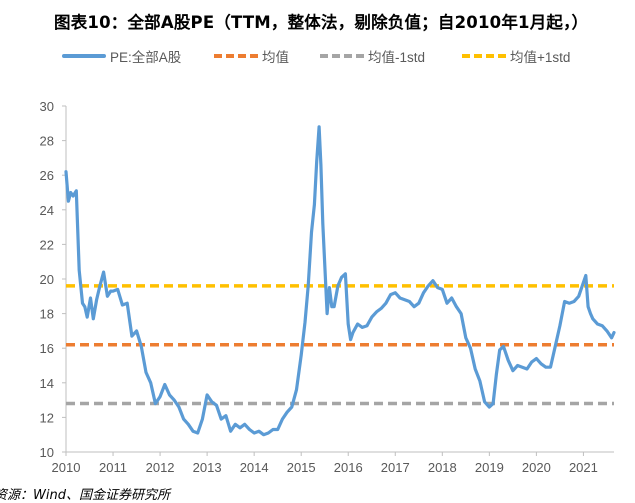 This screenshot has width=635, height=503. Describe the element at coordinates (113, 467) in the screenshot. I see `x-tick-label: 2011` at that location.